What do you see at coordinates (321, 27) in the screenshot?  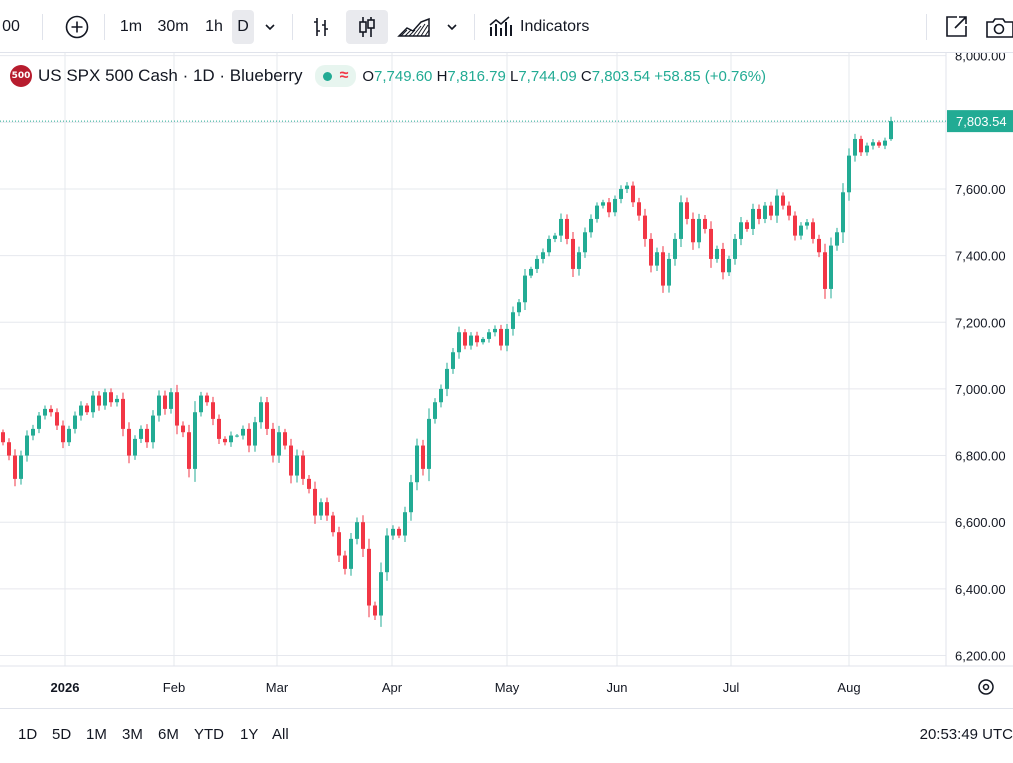 I see `bar-style-icon` at bounding box center [321, 27].